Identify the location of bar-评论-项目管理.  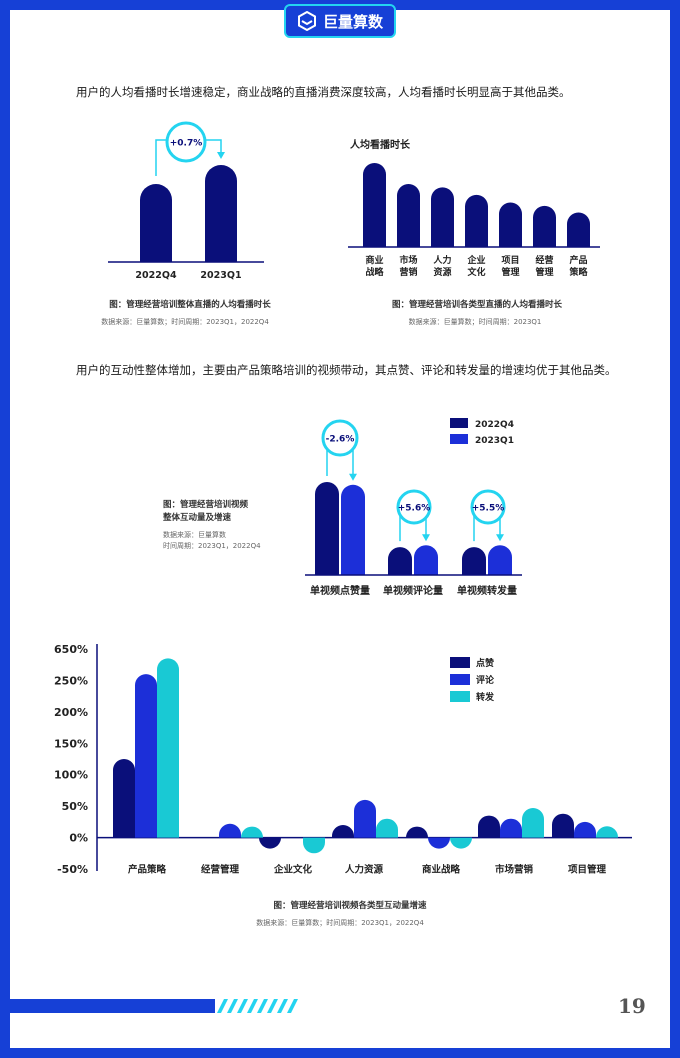
(585, 829).